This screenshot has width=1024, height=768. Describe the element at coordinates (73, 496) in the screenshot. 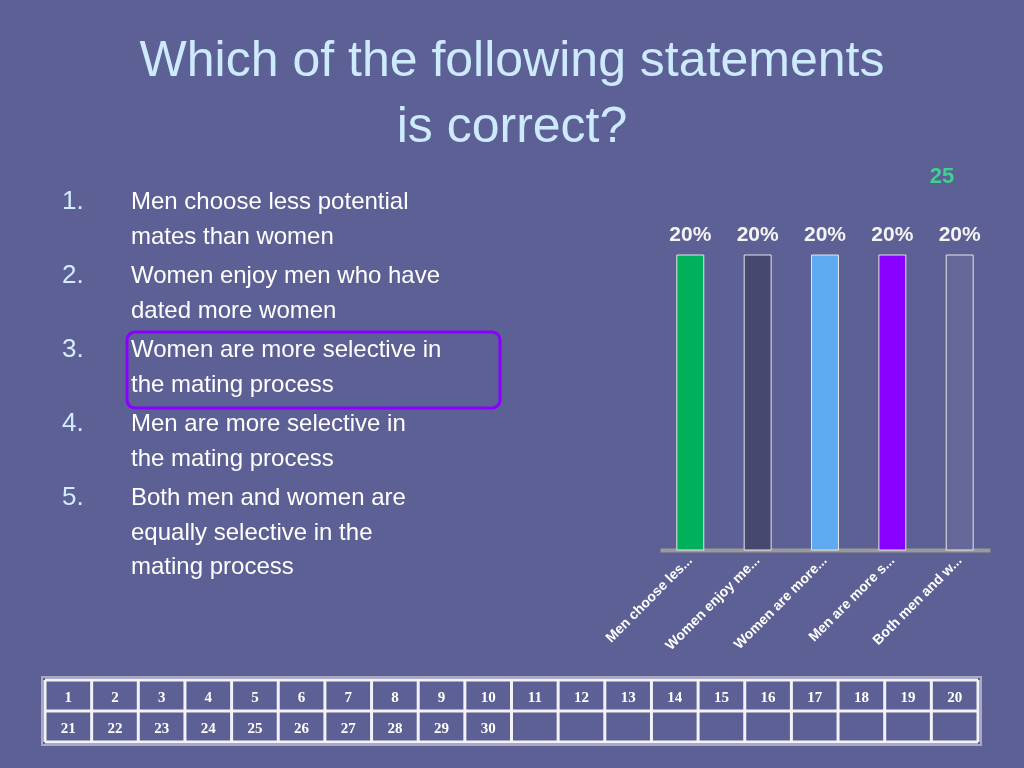

I see `text: 5.` at that location.